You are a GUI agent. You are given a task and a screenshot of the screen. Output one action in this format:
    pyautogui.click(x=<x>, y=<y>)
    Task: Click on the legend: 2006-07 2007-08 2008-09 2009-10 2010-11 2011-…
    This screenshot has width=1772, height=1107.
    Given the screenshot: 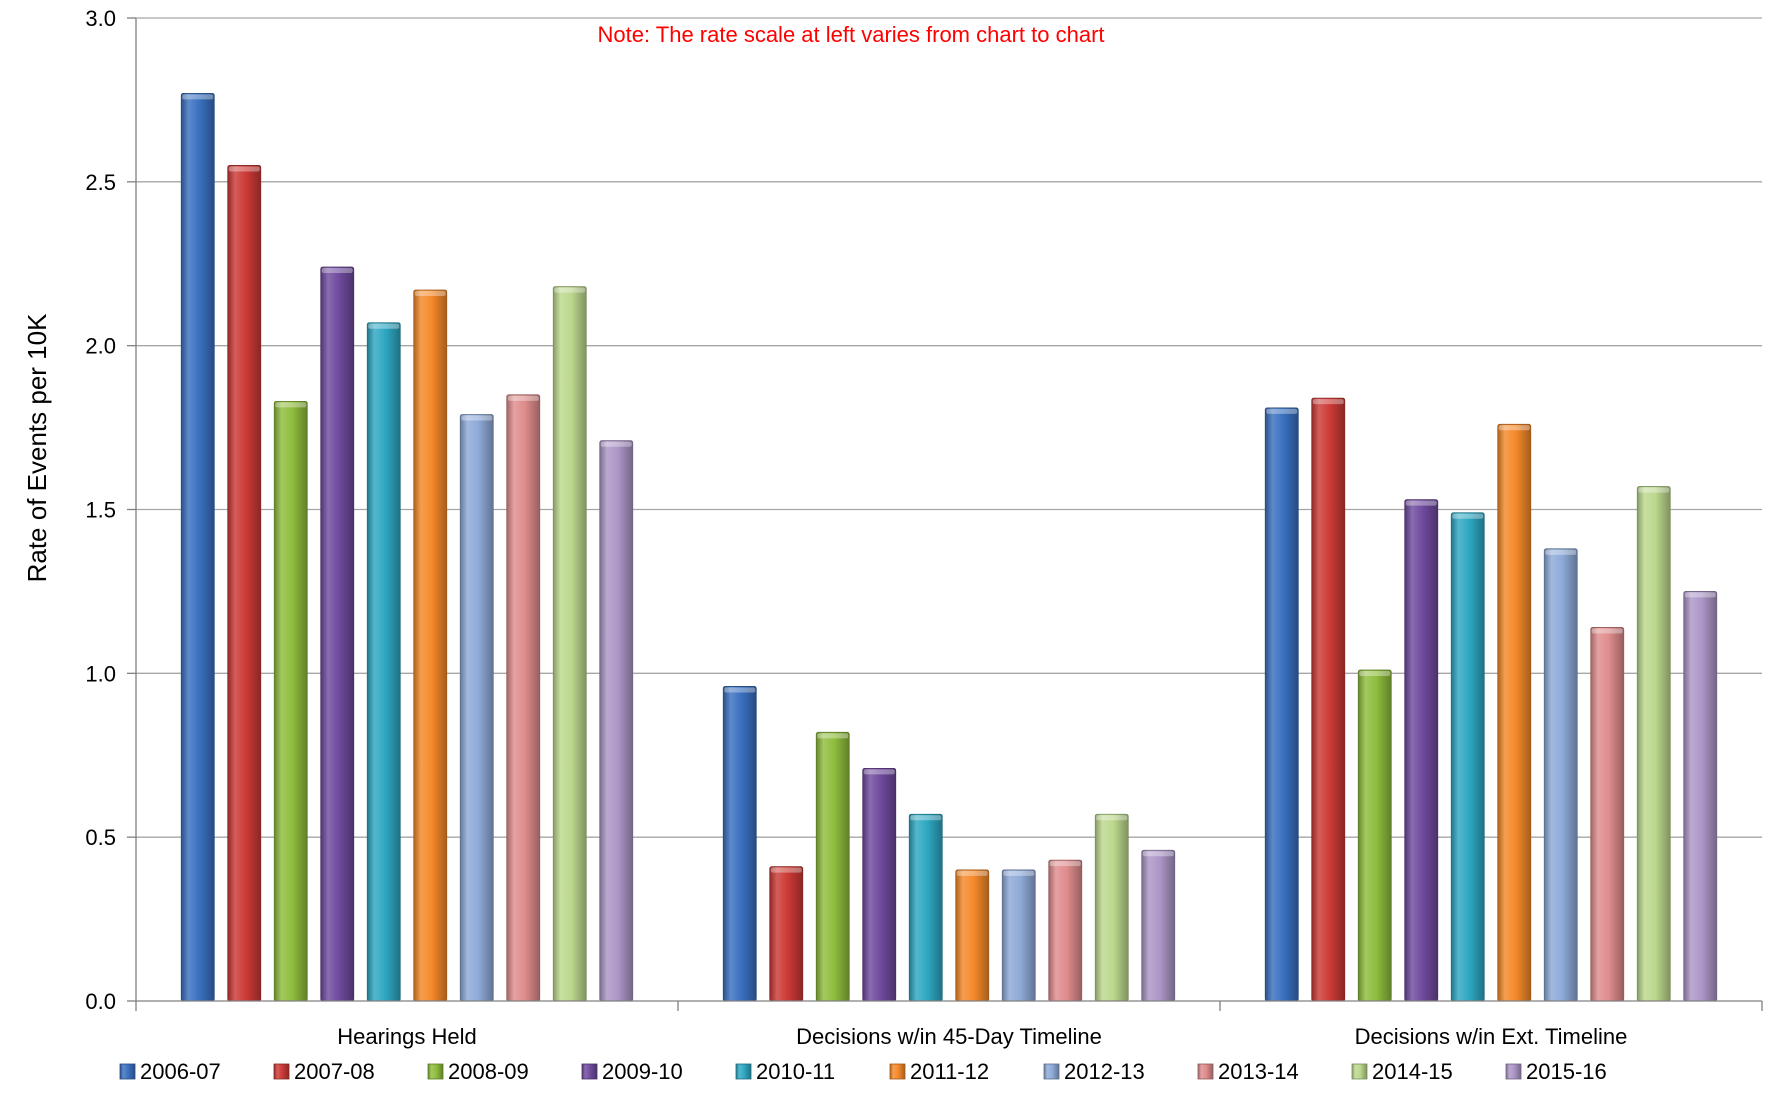 What is the action you would take?
    pyautogui.click(x=863, y=1071)
    